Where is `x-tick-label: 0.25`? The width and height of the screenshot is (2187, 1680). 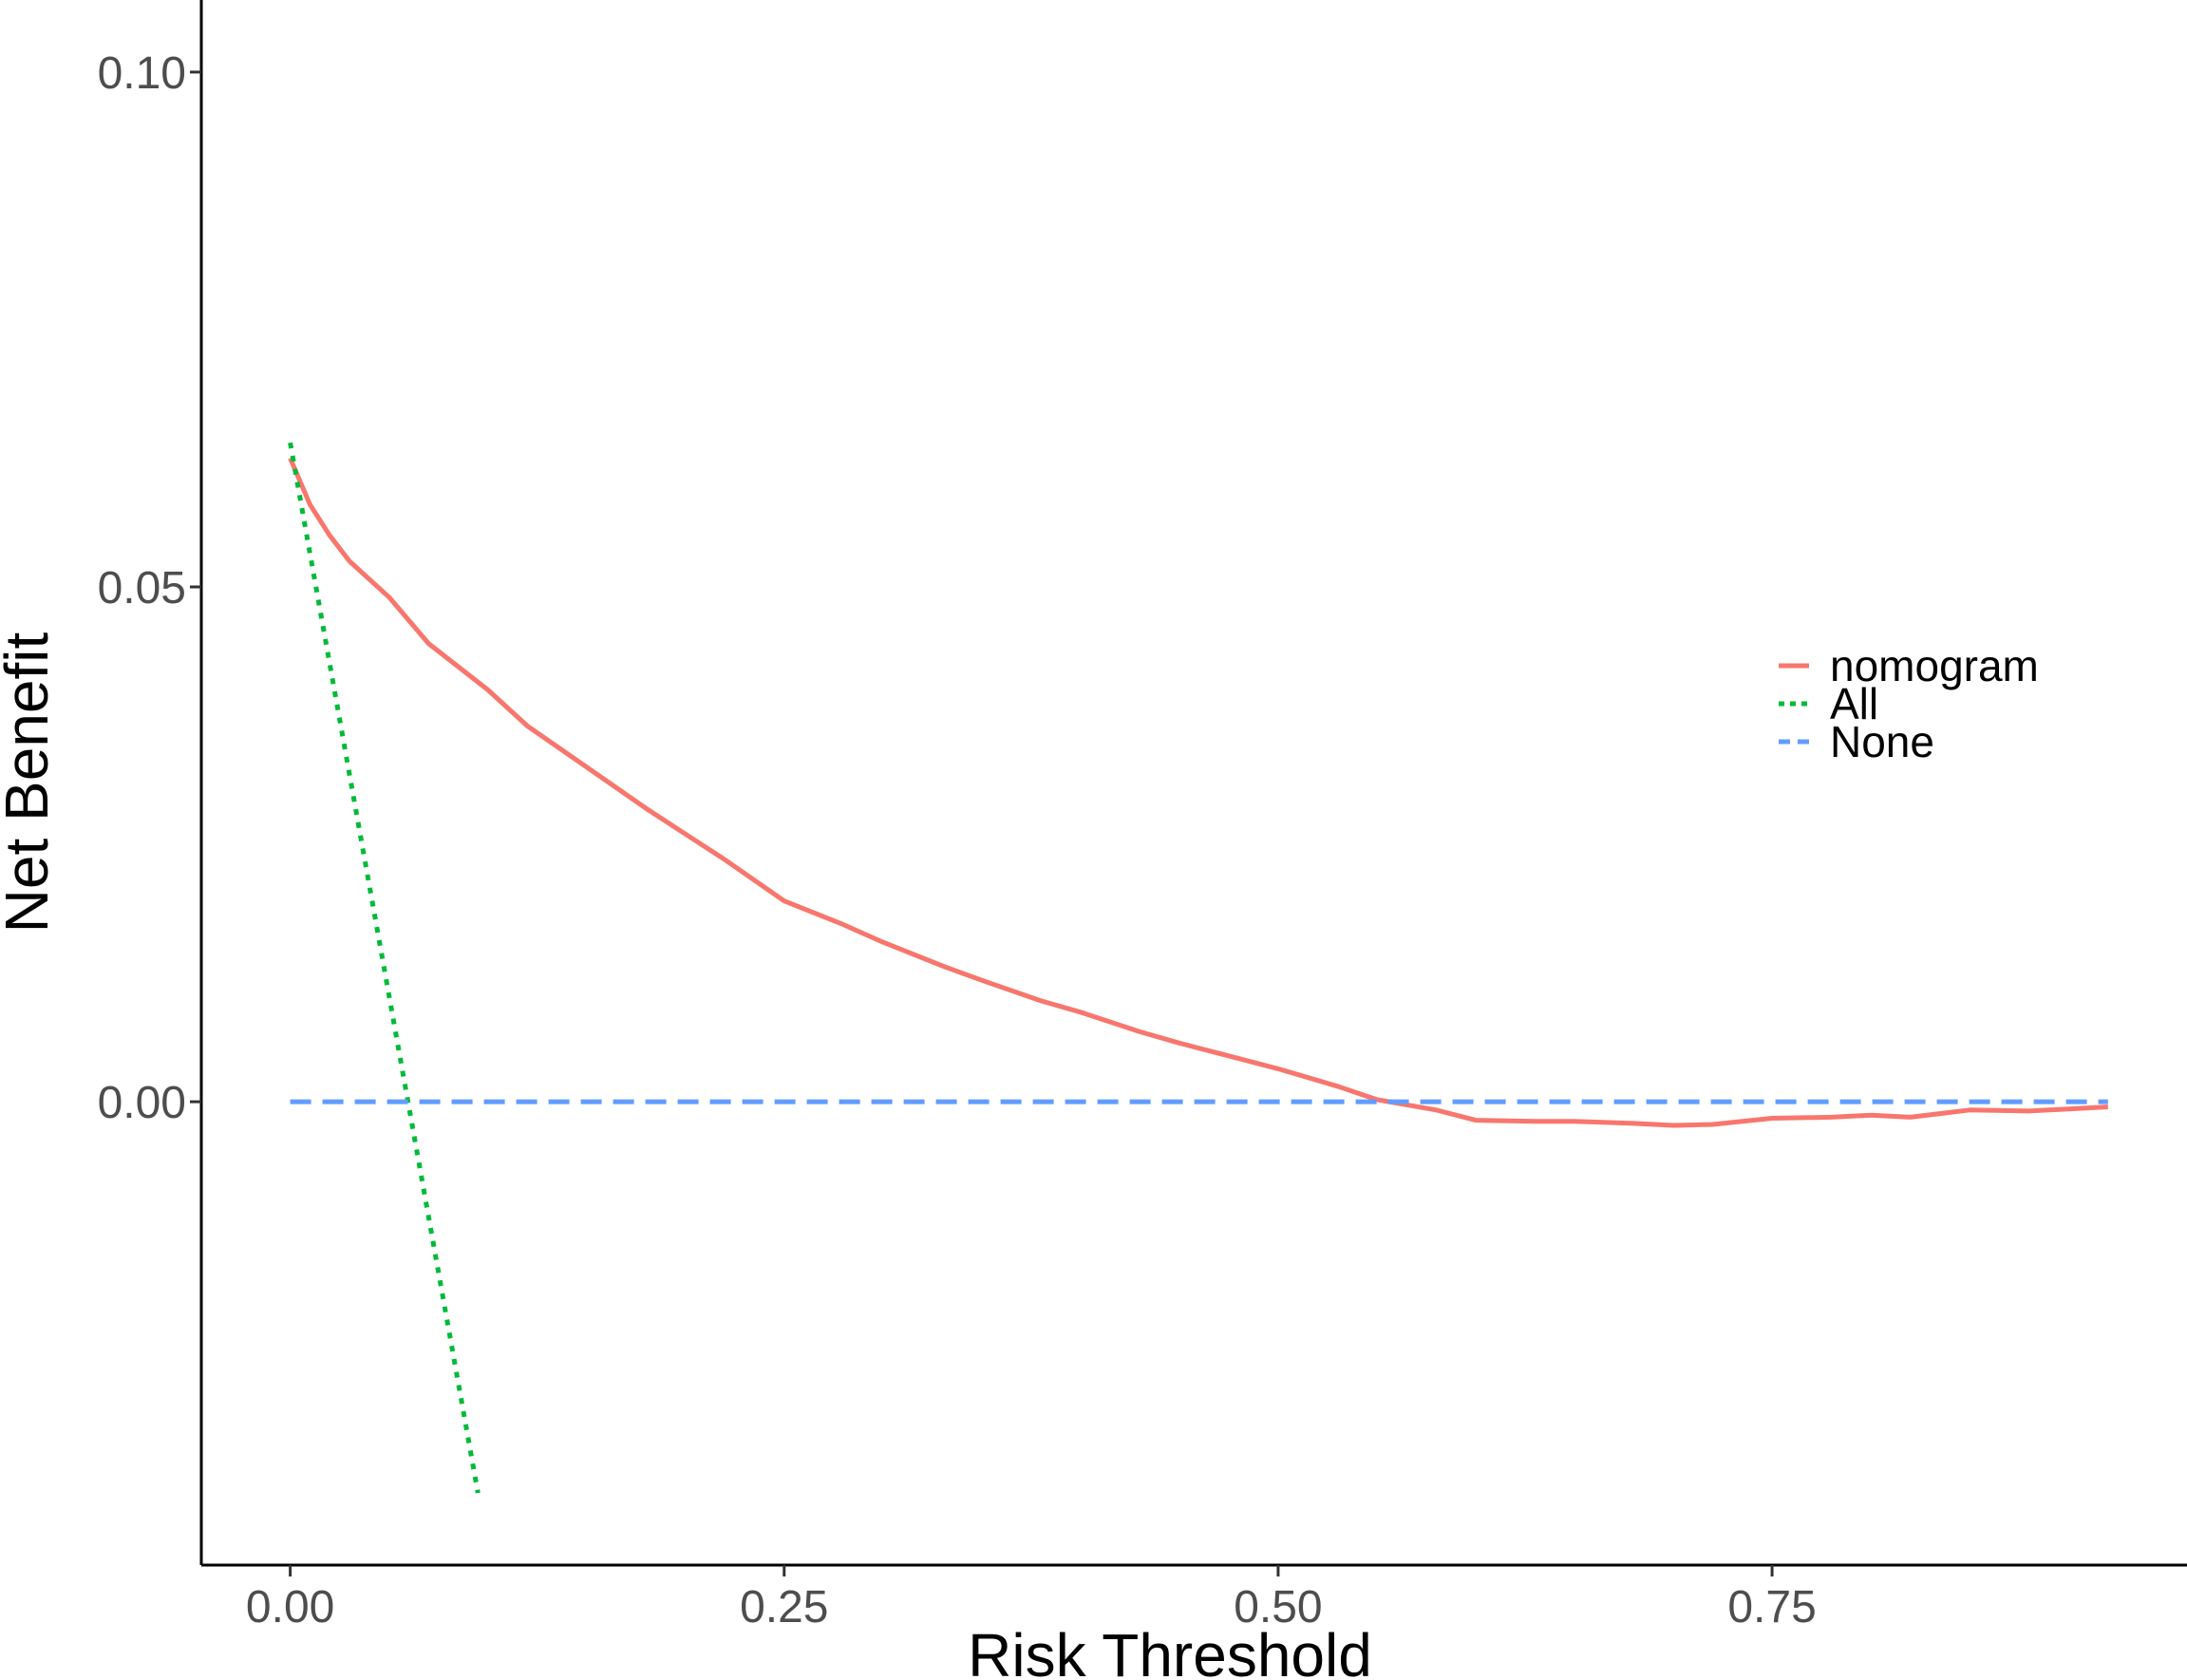 x-tick-label: 0.25 is located at coordinates (784, 1607).